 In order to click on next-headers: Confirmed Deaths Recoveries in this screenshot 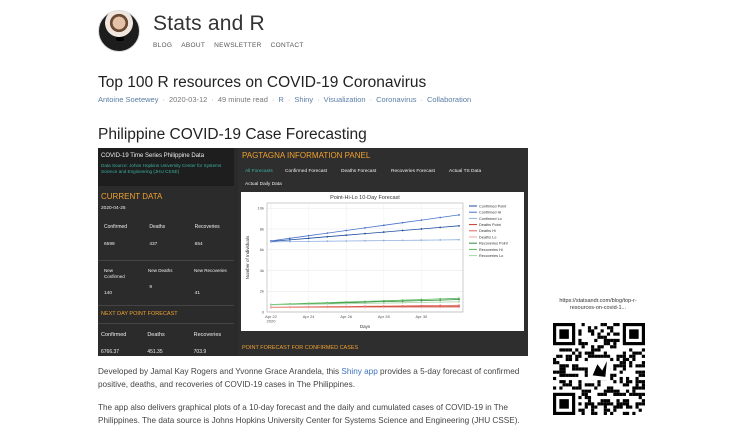, I will do `click(166, 335)`.